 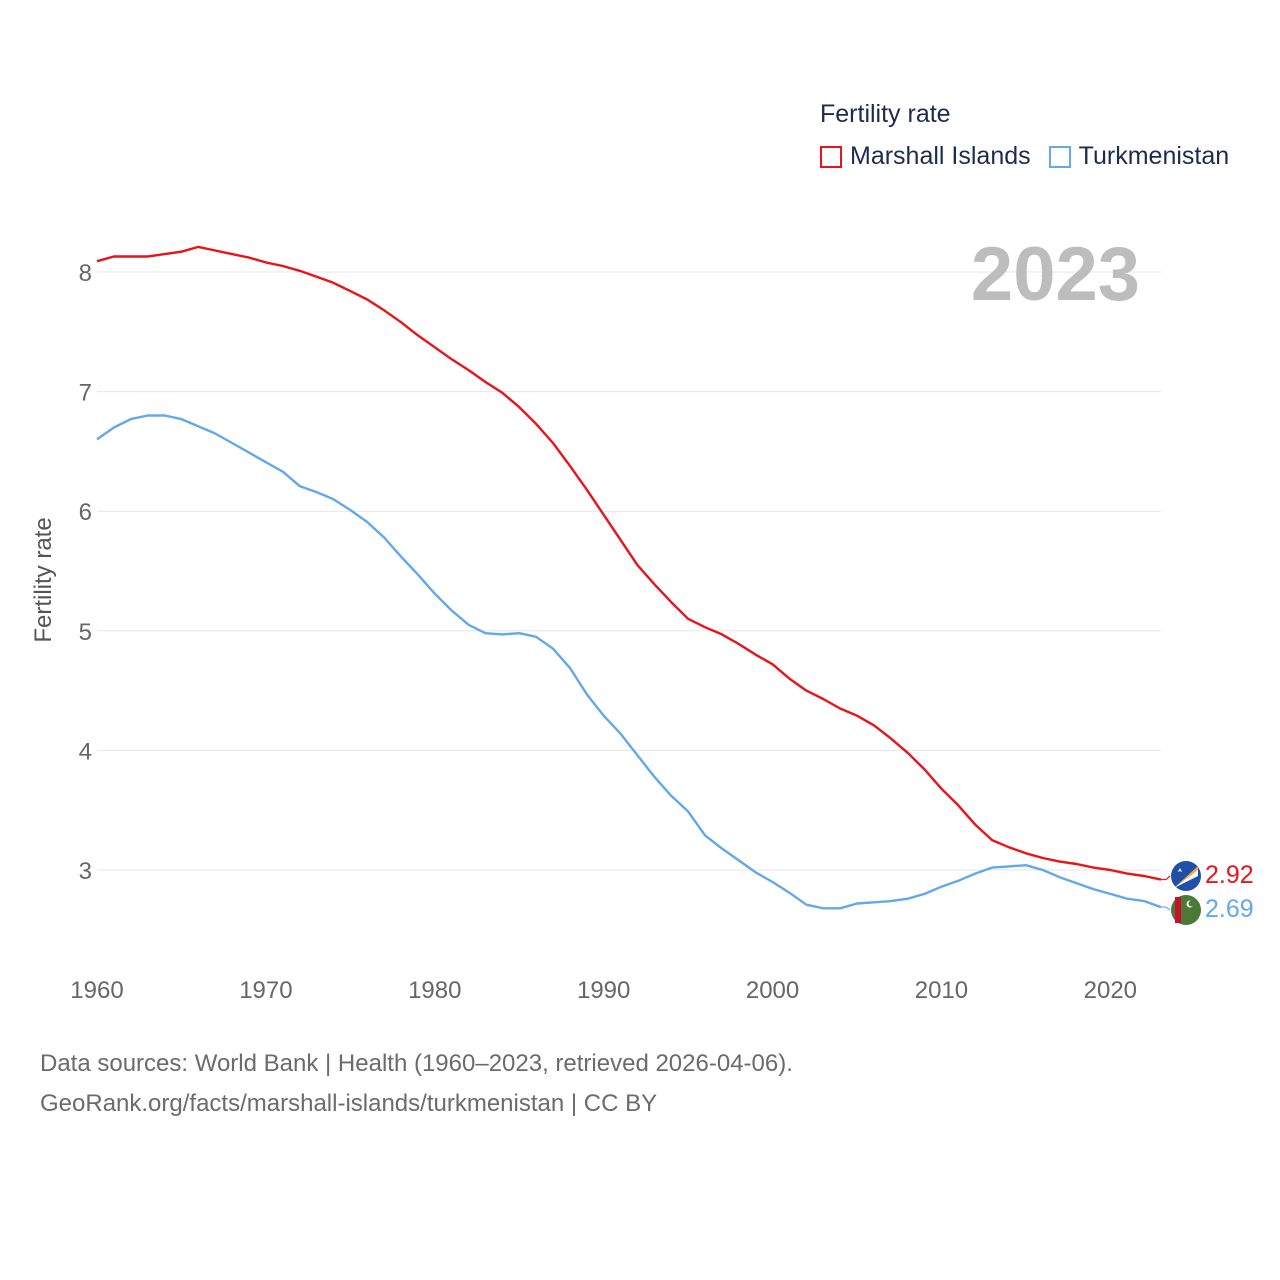 I want to click on y-tick-label: 8, so click(x=85, y=273).